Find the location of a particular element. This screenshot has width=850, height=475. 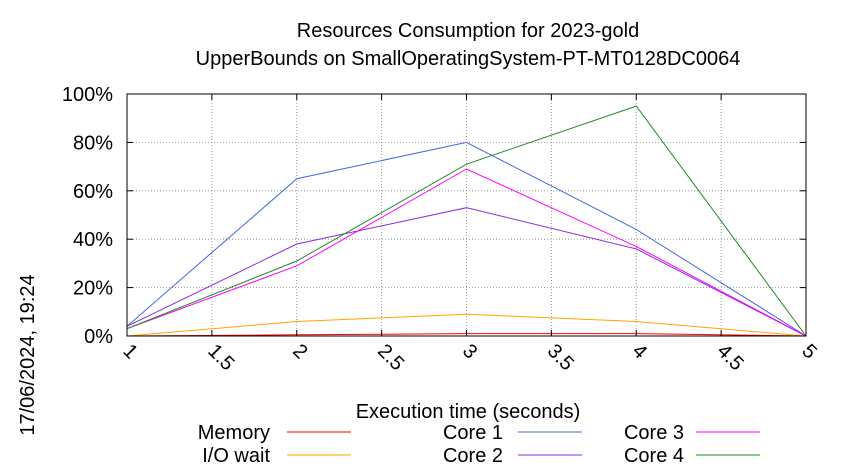

x-tick-label: 4.5 is located at coordinates (730, 357).